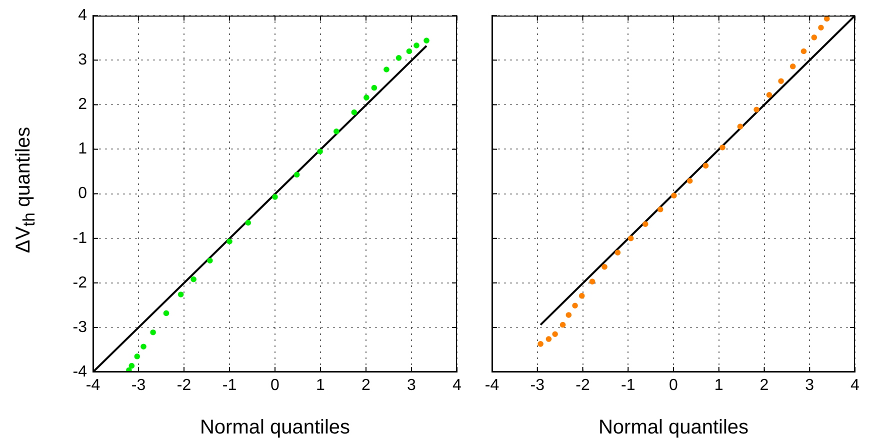 The width and height of the screenshot is (872, 444). What do you see at coordinates (492, 385) in the screenshot?
I see `x-tick-label: -4` at bounding box center [492, 385].